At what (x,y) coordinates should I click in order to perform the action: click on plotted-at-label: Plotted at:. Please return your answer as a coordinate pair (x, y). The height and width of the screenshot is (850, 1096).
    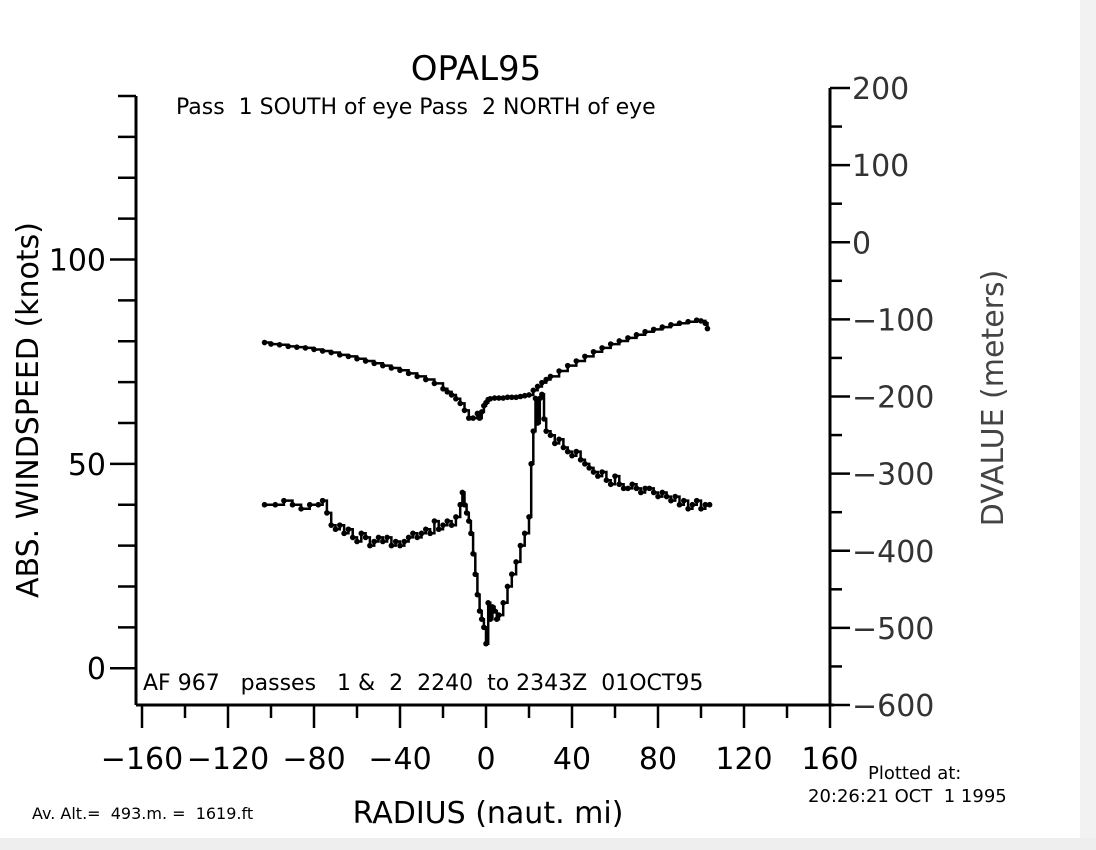
    Looking at the image, I should click on (914, 773).